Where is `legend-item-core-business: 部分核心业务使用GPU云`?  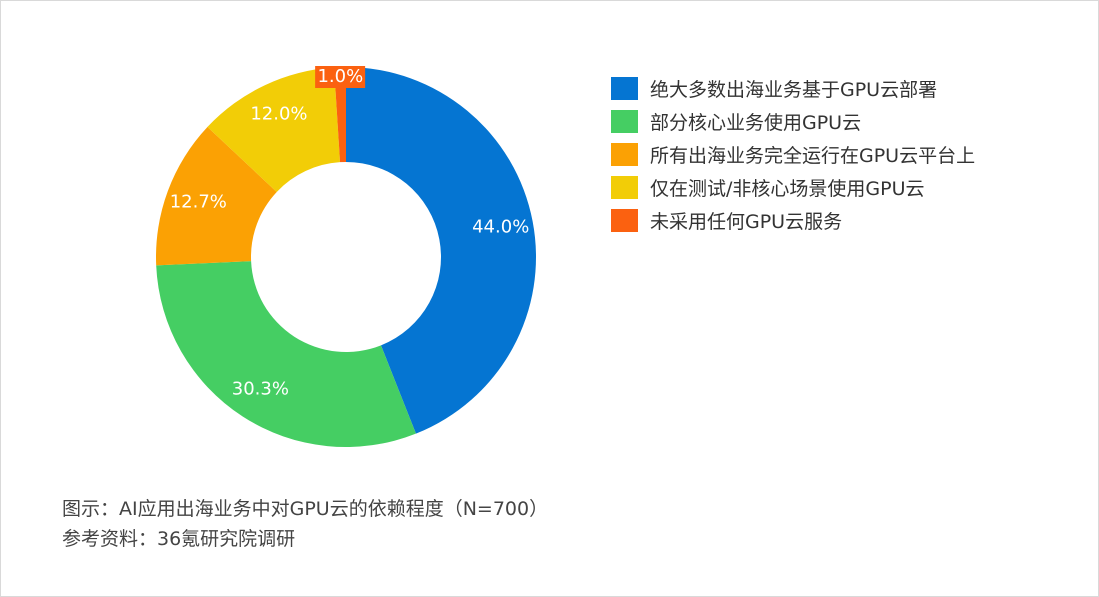 legend-item-core-business: 部分核心业务使用GPU云 is located at coordinates (793, 121).